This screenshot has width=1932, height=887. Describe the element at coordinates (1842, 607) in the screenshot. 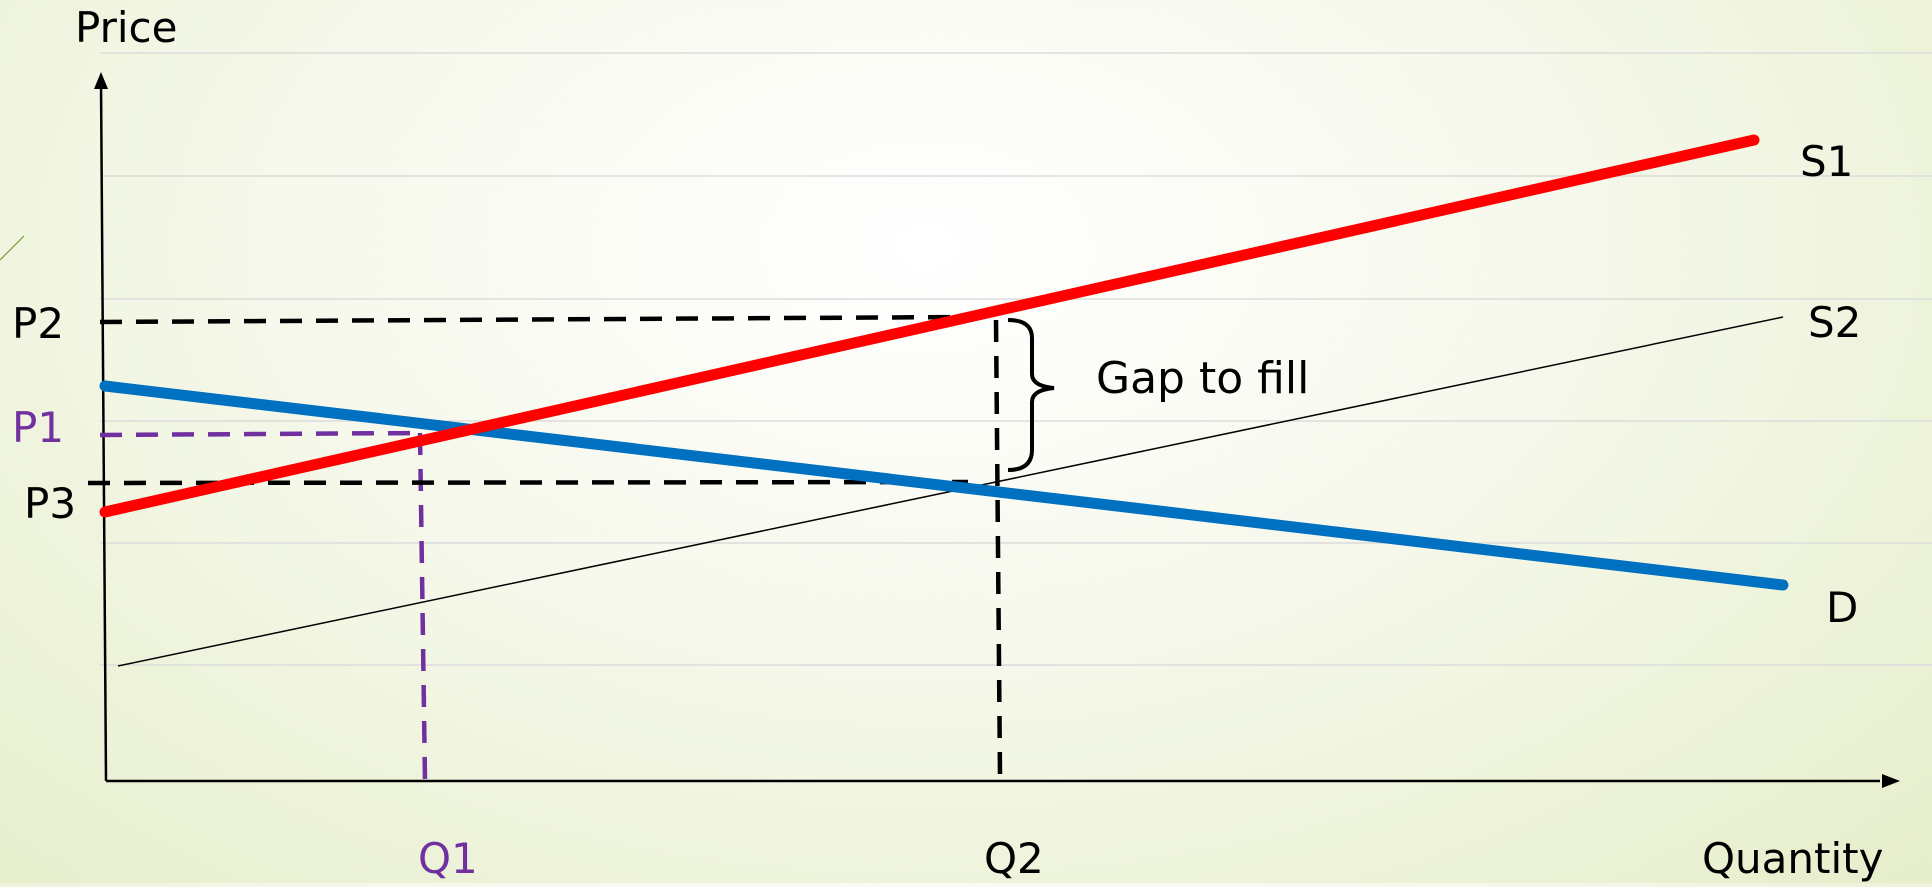

I see `d-label: D` at that location.